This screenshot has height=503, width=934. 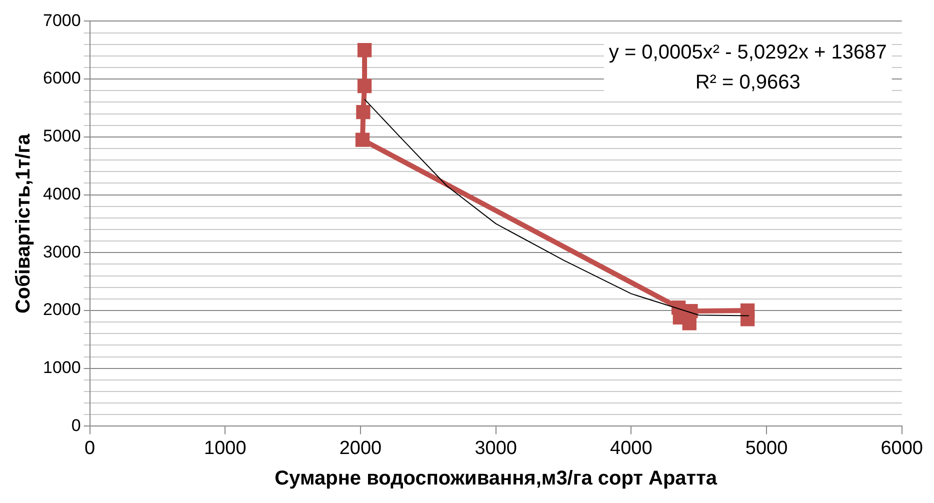 What do you see at coordinates (61, 368) in the screenshot?
I see `y-tick-label: 1000` at bounding box center [61, 368].